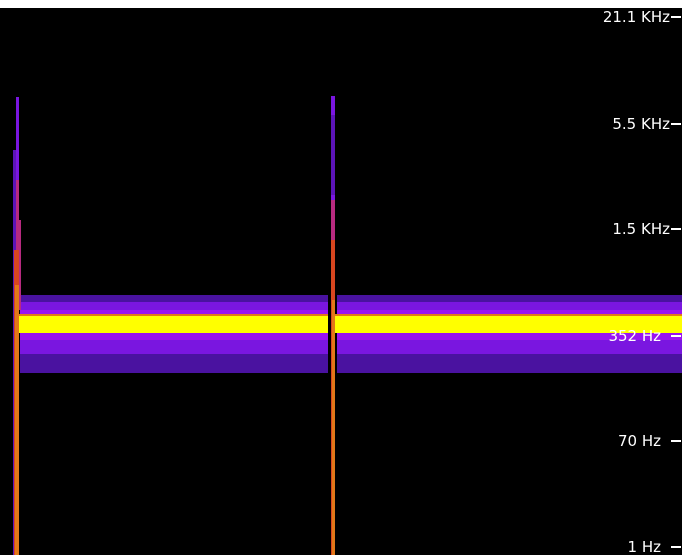 This screenshot has width=682, height=555. What do you see at coordinates (636, 17) in the screenshot?
I see `frequency-tick-label: 21.1 KHz` at bounding box center [636, 17].